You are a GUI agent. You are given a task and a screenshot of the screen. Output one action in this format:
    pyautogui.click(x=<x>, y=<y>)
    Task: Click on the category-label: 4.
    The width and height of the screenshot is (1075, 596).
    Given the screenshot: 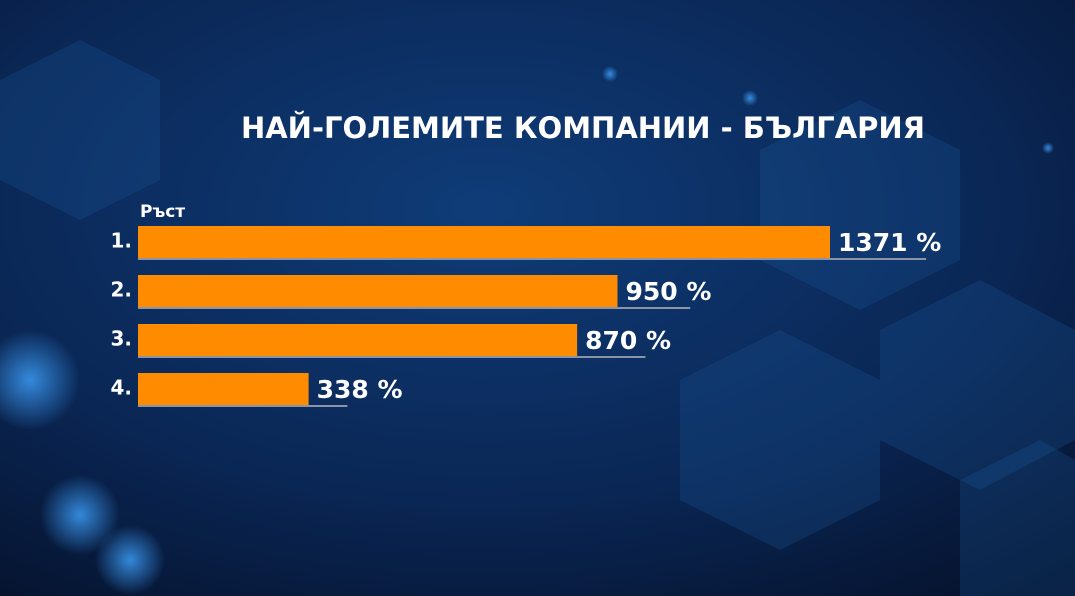 What is the action you would take?
    pyautogui.click(x=121, y=388)
    